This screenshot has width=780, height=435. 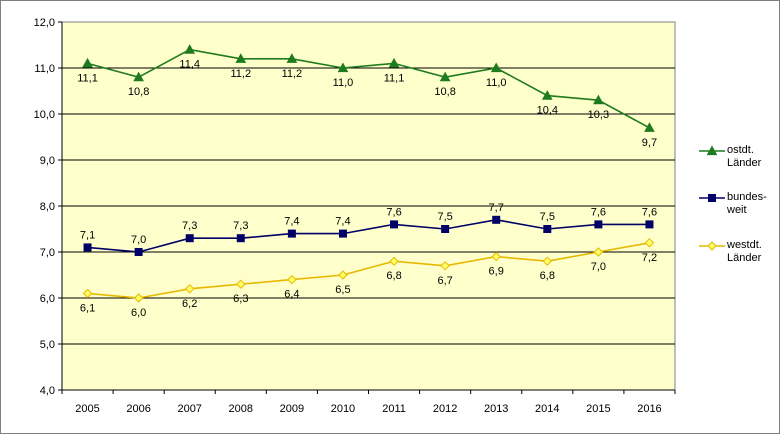 I want to click on x-tick-label: 2013, so click(x=496, y=409).